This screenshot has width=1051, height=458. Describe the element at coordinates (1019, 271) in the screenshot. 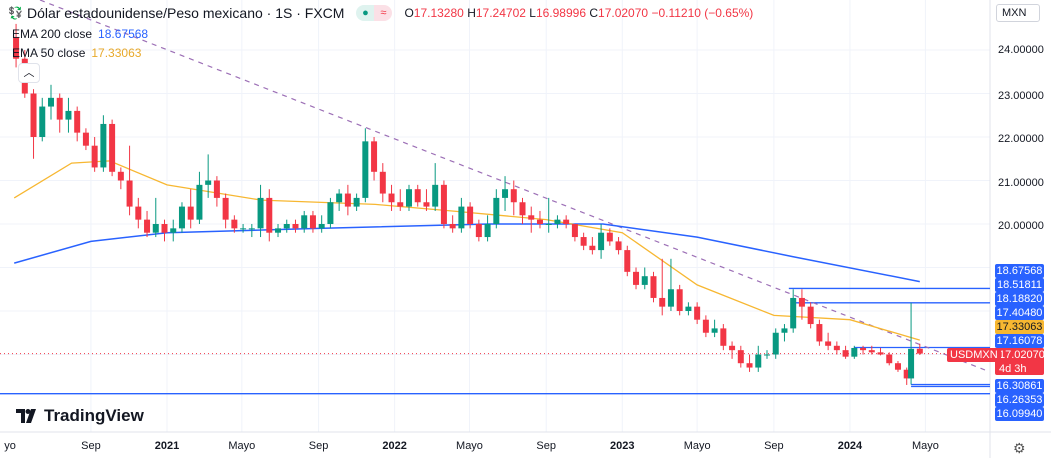

I see `price-label-ema200: 18.67568` at that location.